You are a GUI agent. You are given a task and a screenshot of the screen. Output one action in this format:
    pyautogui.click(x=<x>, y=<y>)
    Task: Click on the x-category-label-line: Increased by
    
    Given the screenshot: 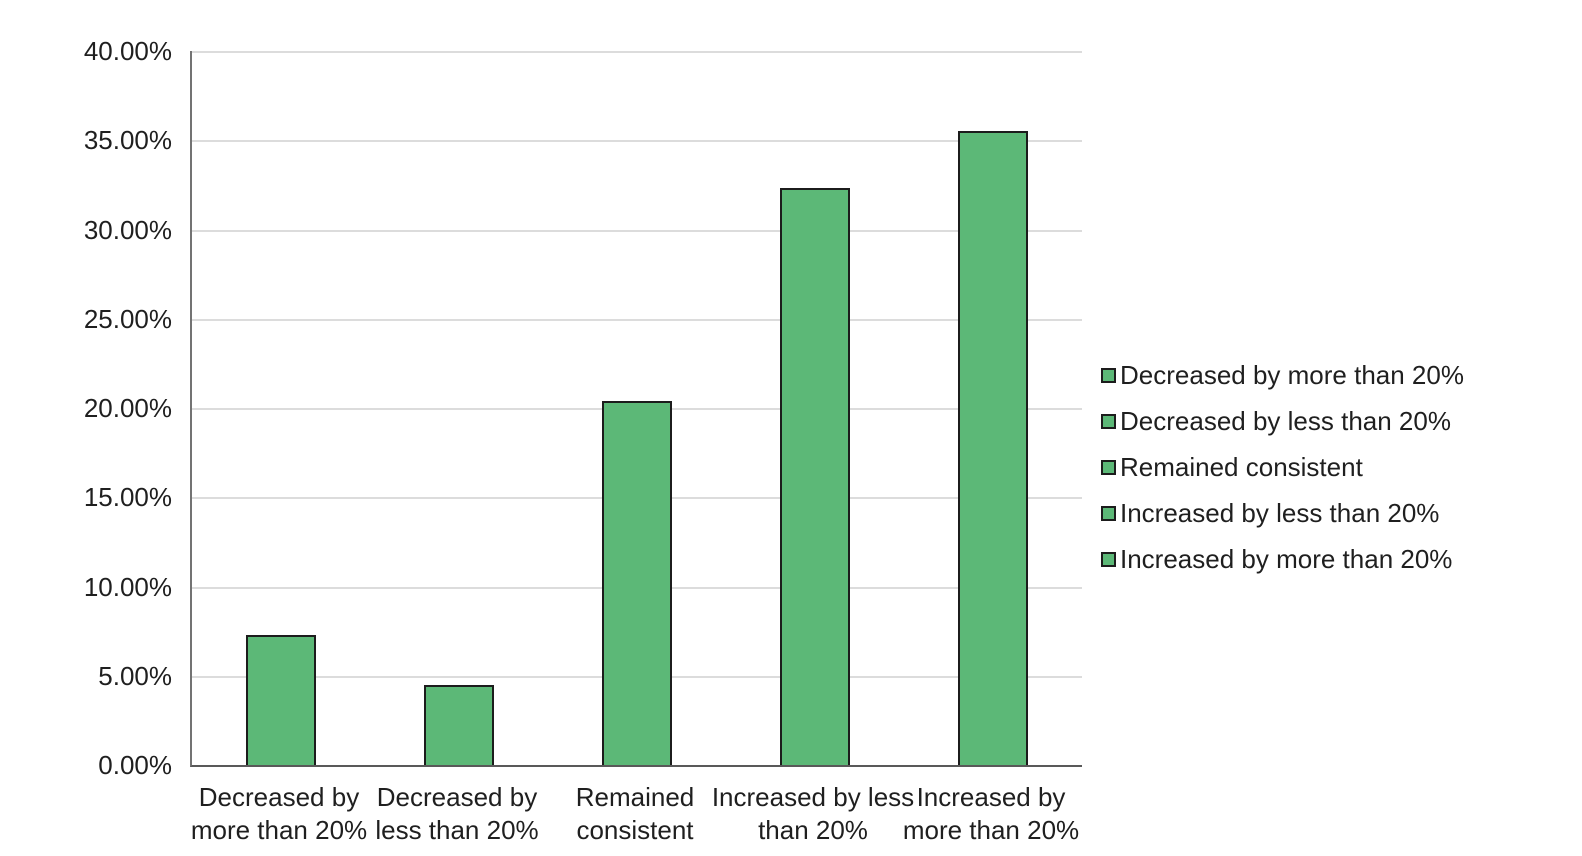 What is the action you would take?
    pyautogui.click(x=991, y=797)
    